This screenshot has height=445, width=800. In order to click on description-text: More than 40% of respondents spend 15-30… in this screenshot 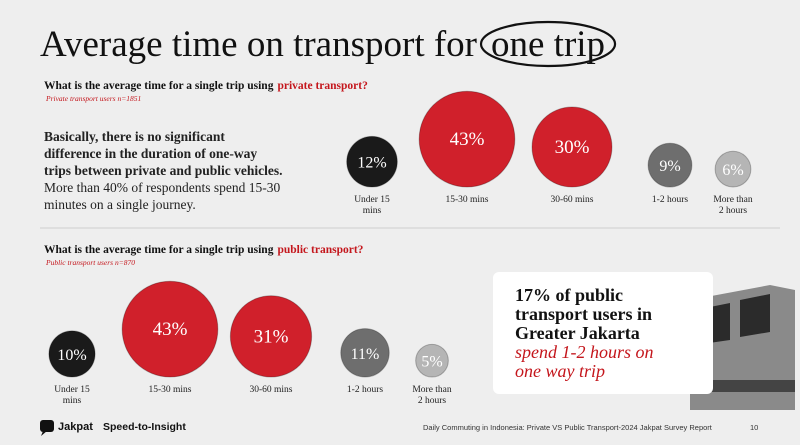, I will do `click(162, 196)`.